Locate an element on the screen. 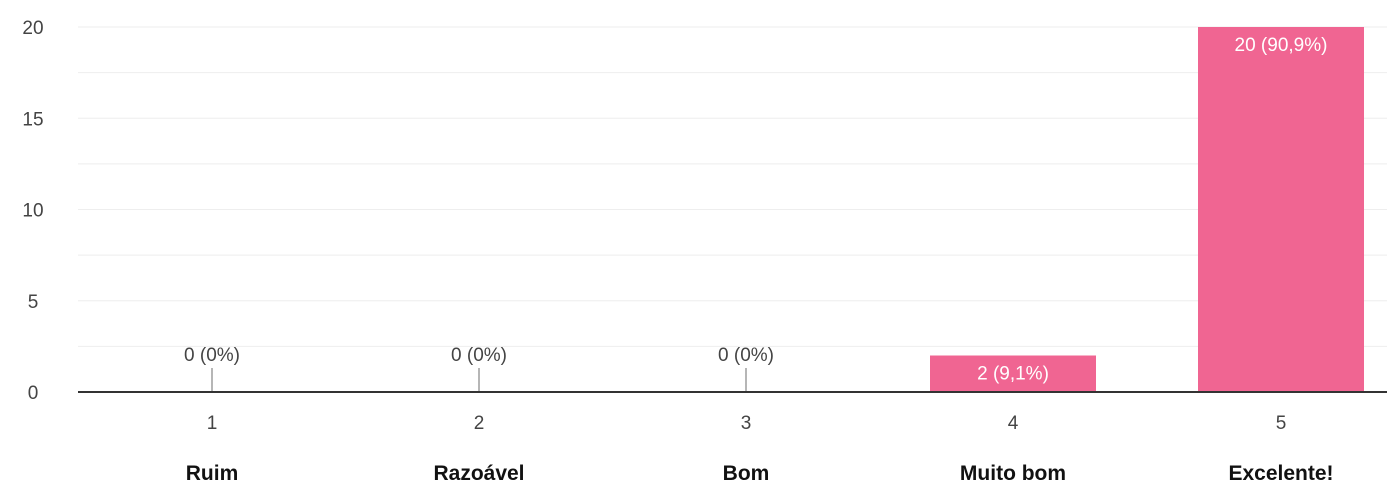 This screenshot has height=486, width=1387. category-description: Ruim is located at coordinates (212, 473).